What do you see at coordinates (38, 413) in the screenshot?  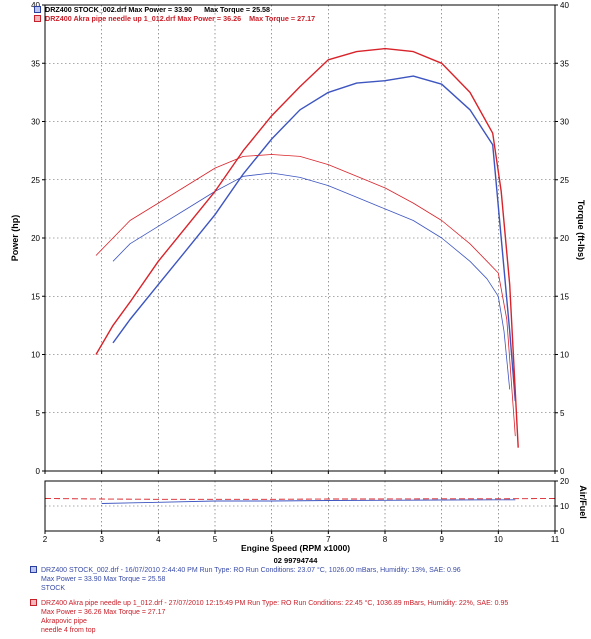 I see `tick-label-left-5: 5` at bounding box center [38, 413].